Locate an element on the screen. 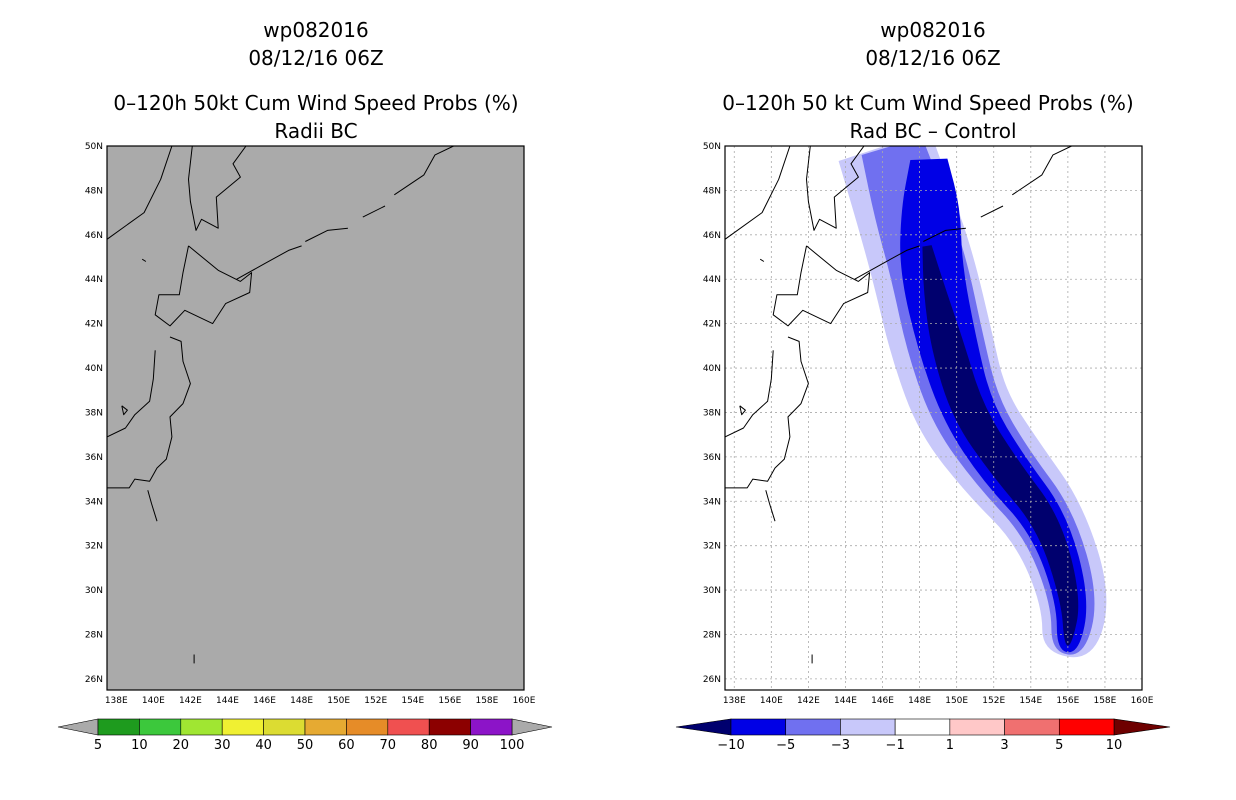  colorbar-label: 70 is located at coordinates (388, 745).